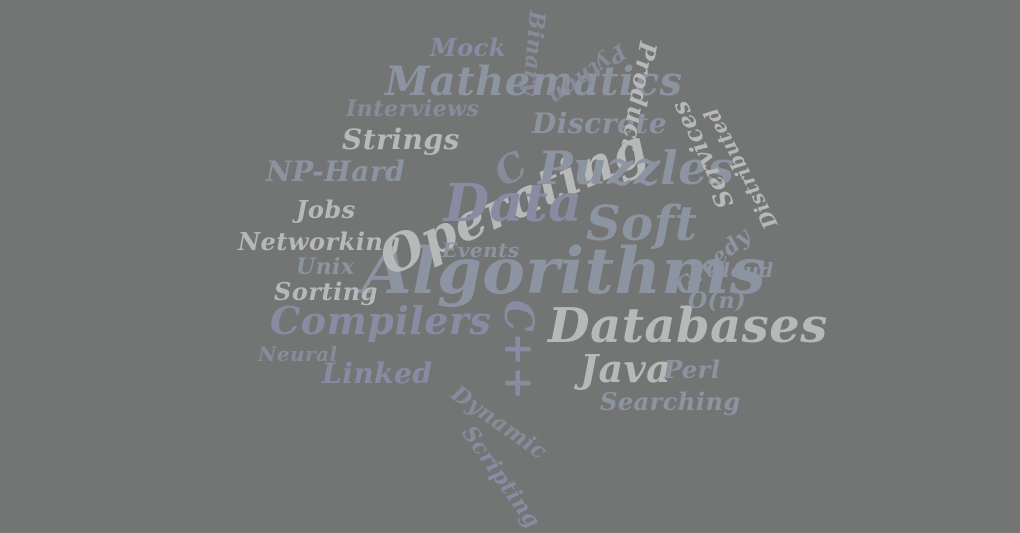 Image resolution: width=1020 pixels, height=533 pixels. What do you see at coordinates (336, 171) in the screenshot?
I see `word-np-hard: NP-Hard` at bounding box center [336, 171].